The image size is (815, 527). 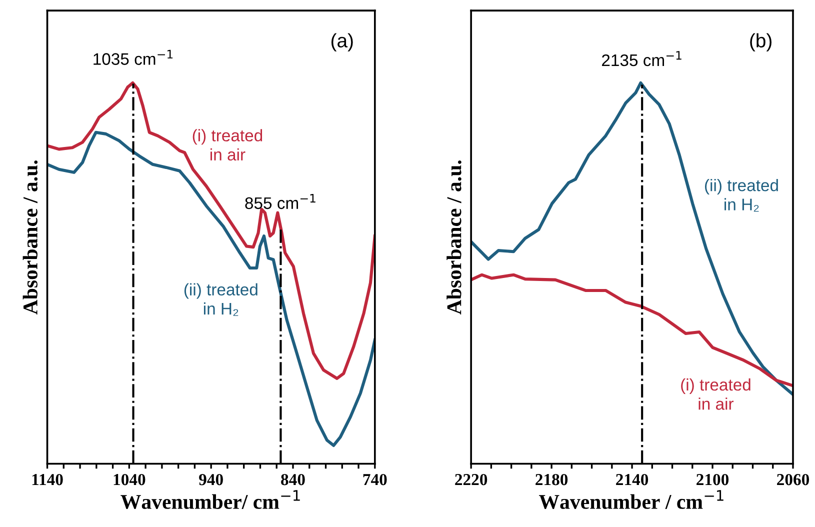 I want to click on x-axis-title: Wavenumber/ cm$^{−1}$, so click(x=210, y=500).